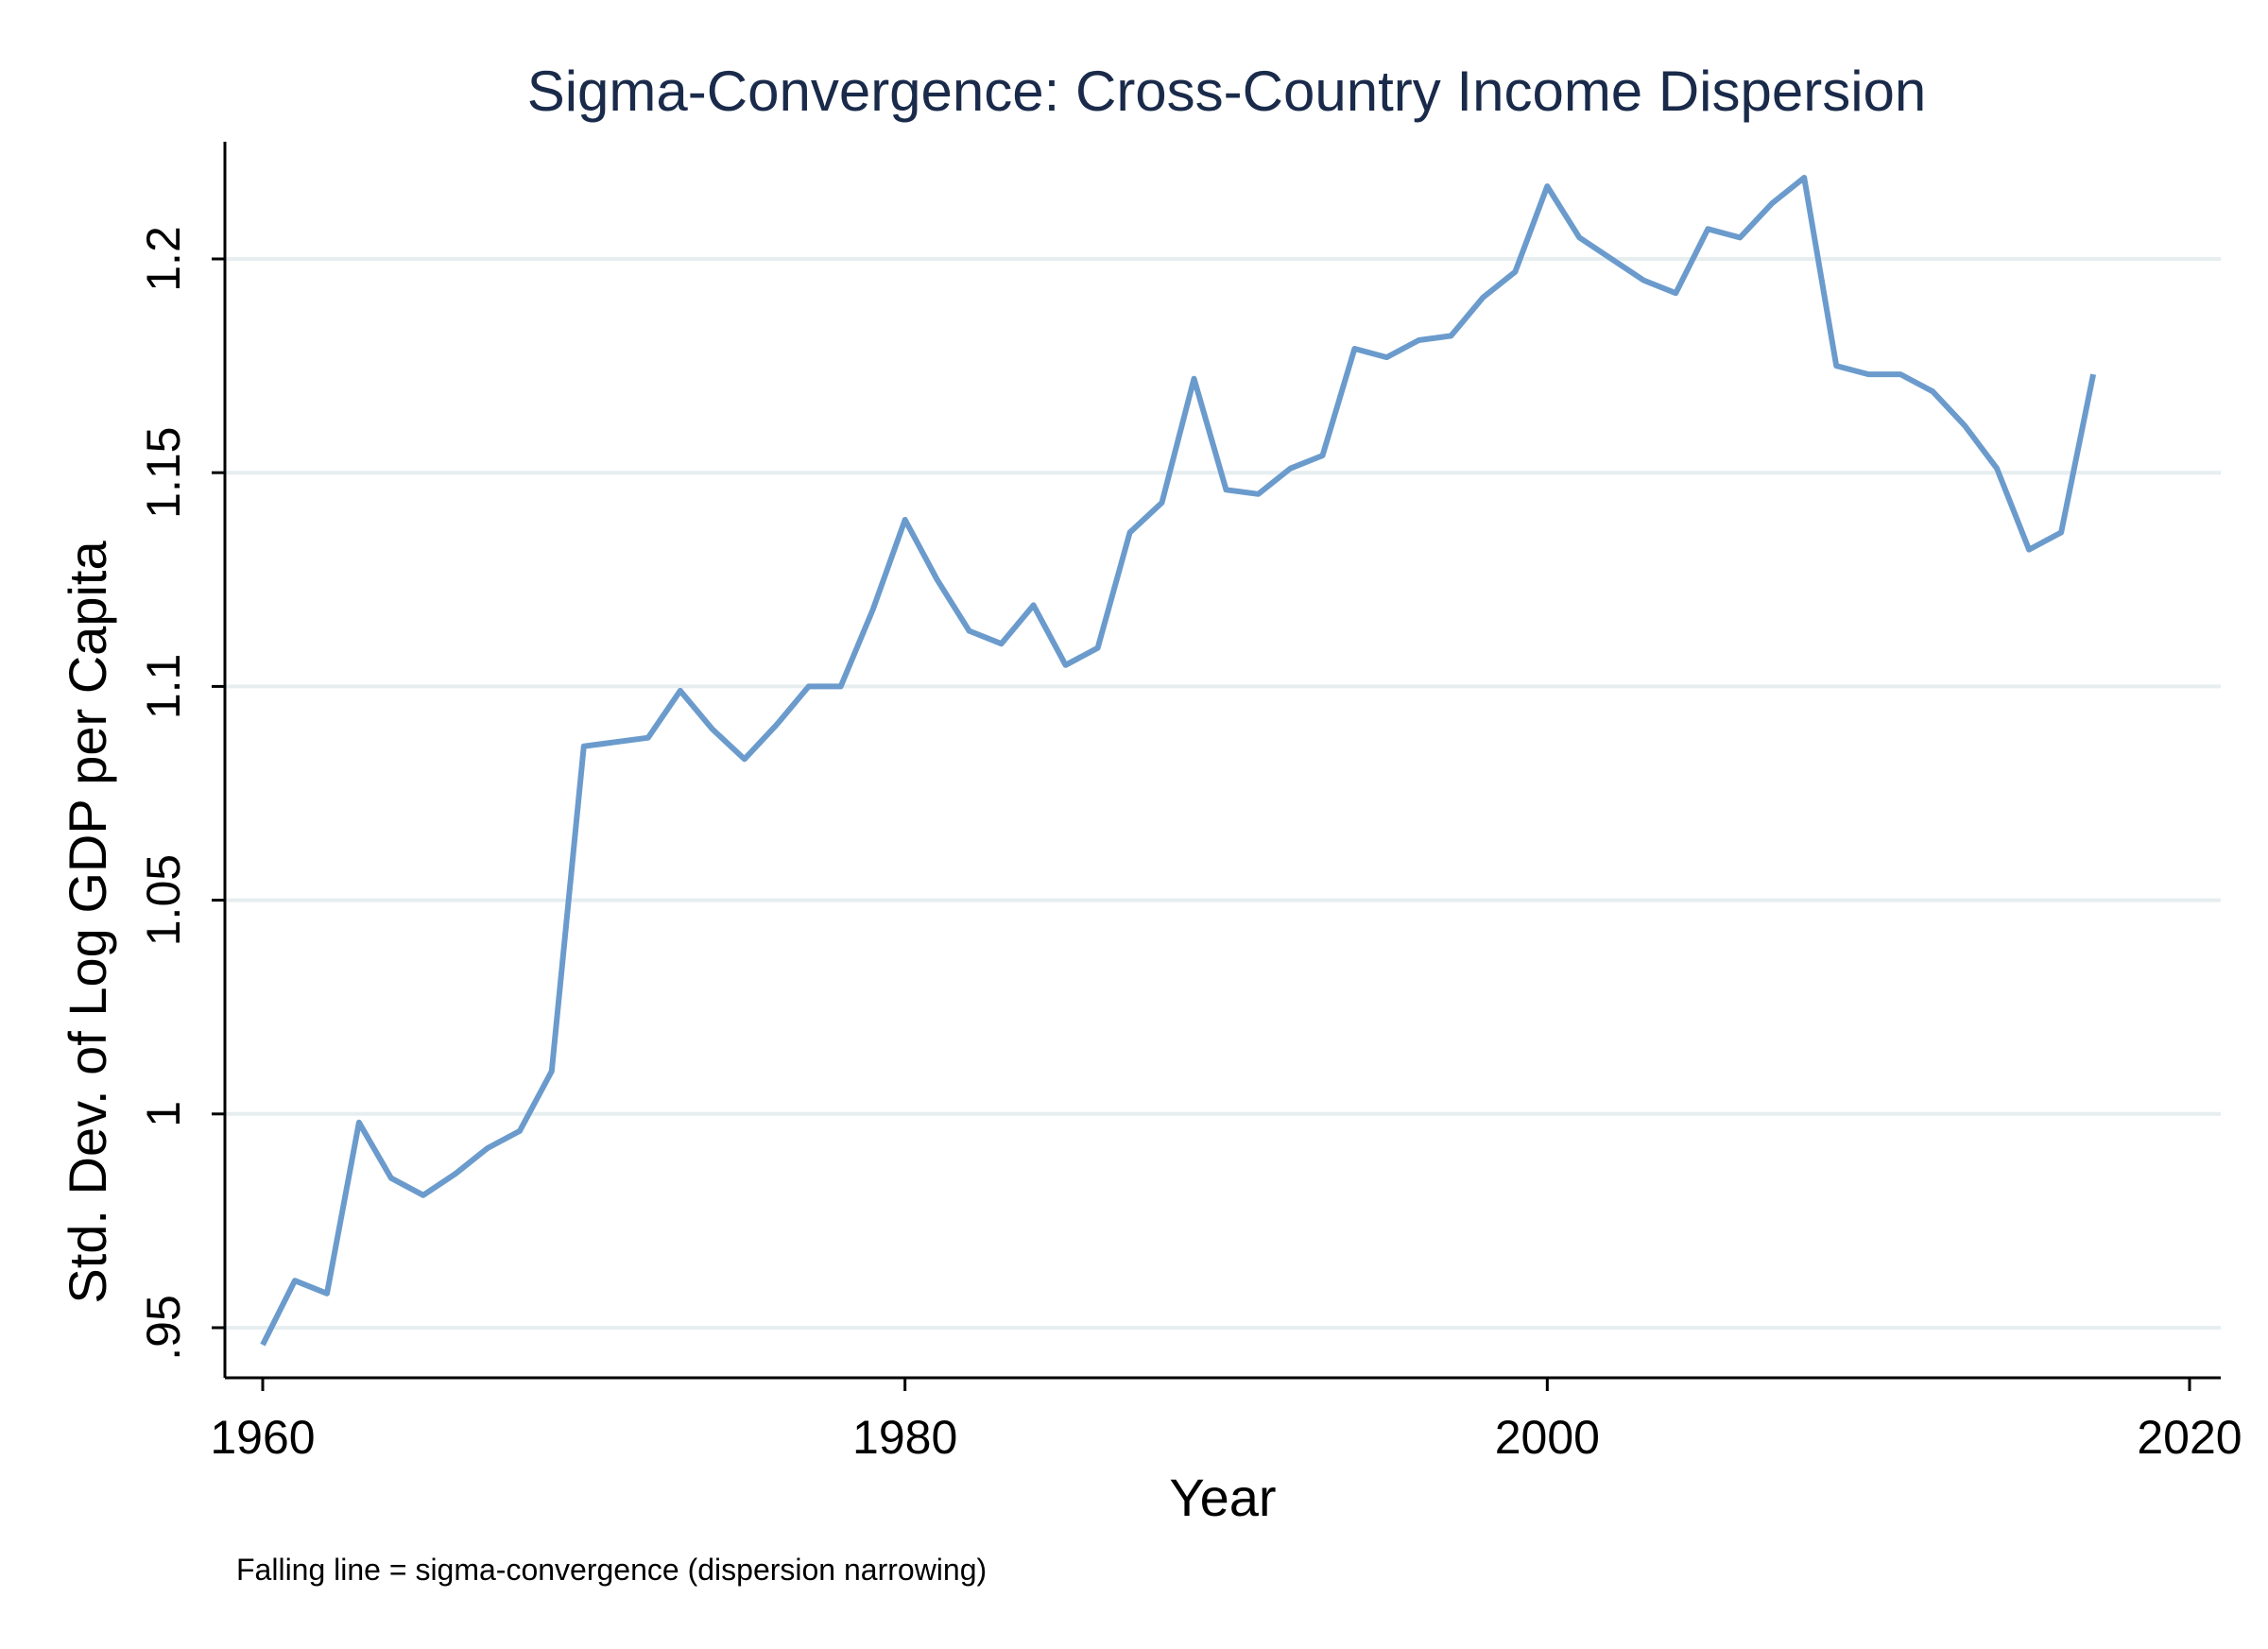  What do you see at coordinates (904, 1437) in the screenshot?
I see `x-tick-label: 1980` at bounding box center [904, 1437].